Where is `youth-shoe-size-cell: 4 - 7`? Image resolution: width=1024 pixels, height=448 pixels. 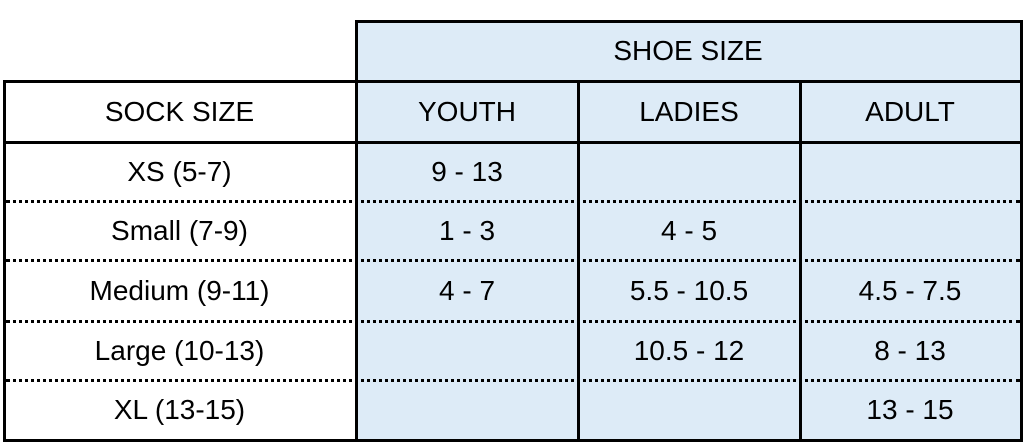 youth-shoe-size-cell: 4 - 7 is located at coordinates (467, 290).